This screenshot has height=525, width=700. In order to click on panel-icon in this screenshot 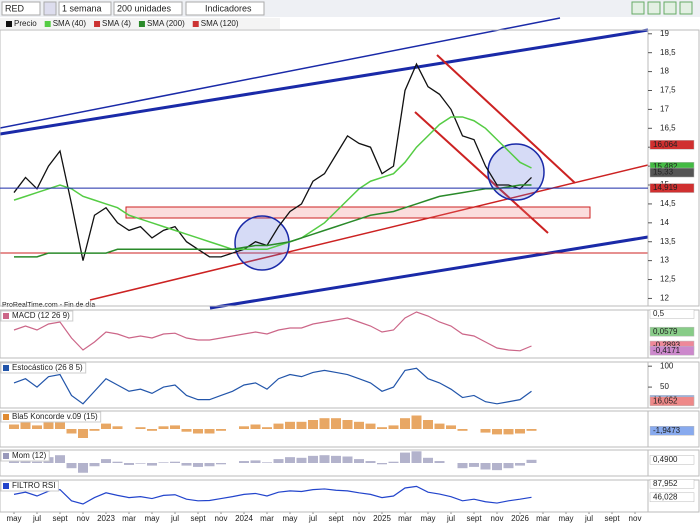, I will do `click(6, 486)`.